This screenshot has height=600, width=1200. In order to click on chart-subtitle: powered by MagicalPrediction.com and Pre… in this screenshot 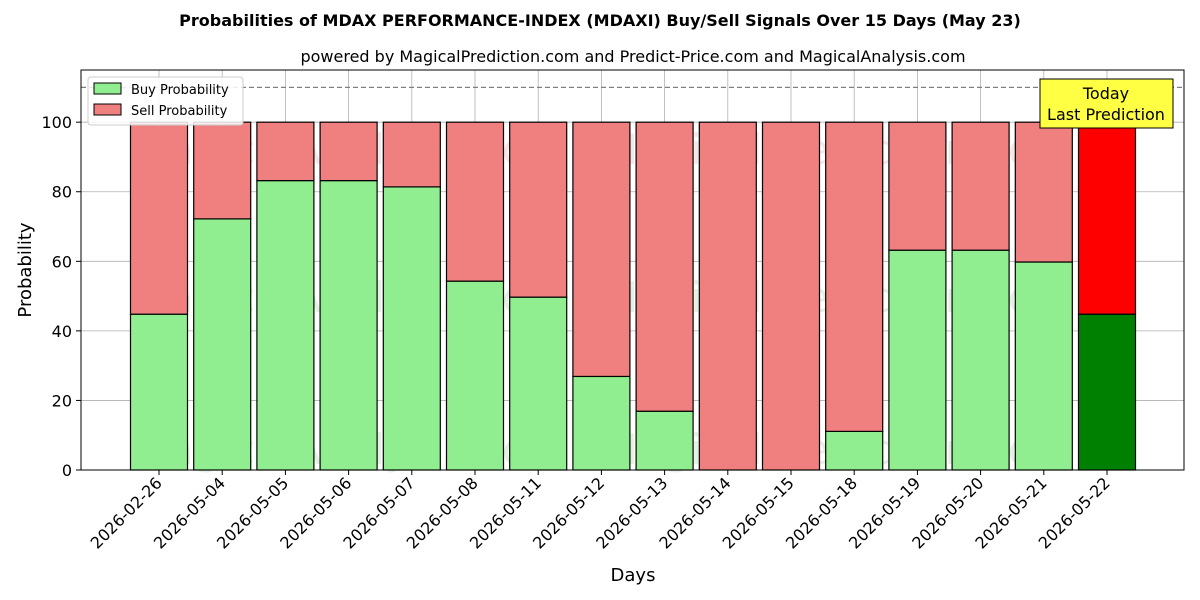, I will do `click(632, 56)`.